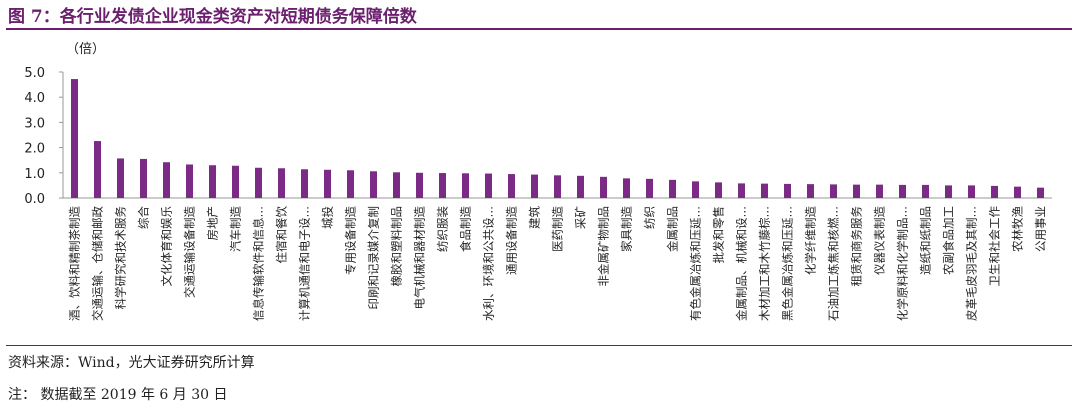 Image resolution: width=1080 pixels, height=414 pixels. What do you see at coordinates (539, 345) in the screenshot?
I see `footer-rule` at bounding box center [539, 345].